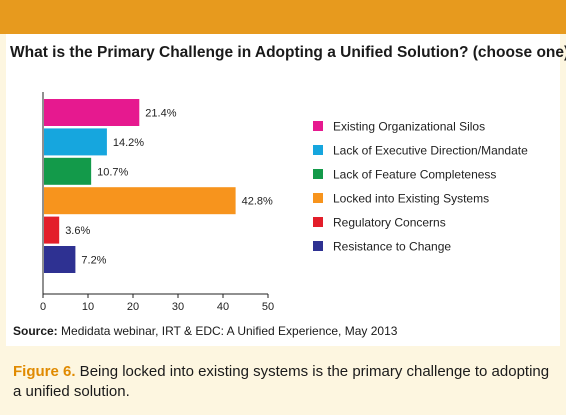  I want to click on legend-label: Lack of Executive Direction/Mandate, so click(430, 151).